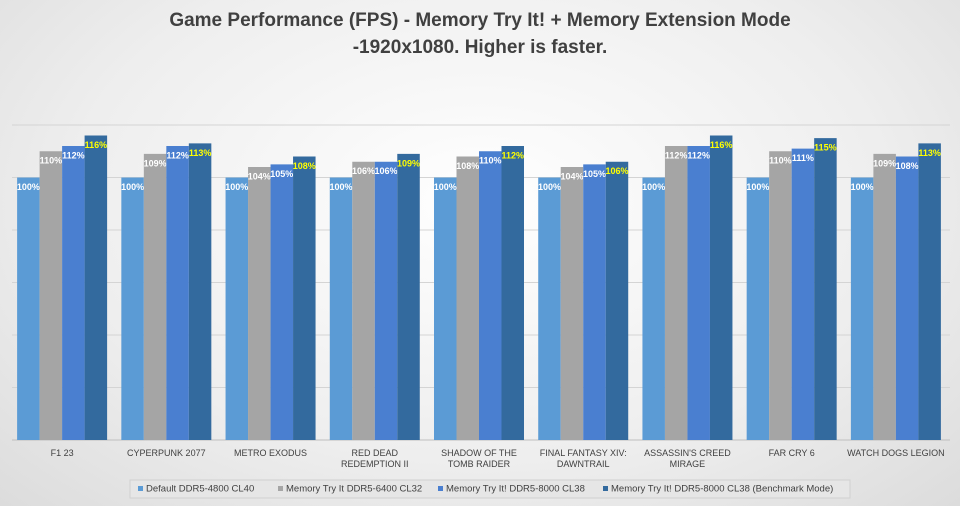  What do you see at coordinates (583, 458) in the screenshot?
I see `x-tick-label: FINAL FANTASY XIV: DAWNTRAIL` at bounding box center [583, 458].